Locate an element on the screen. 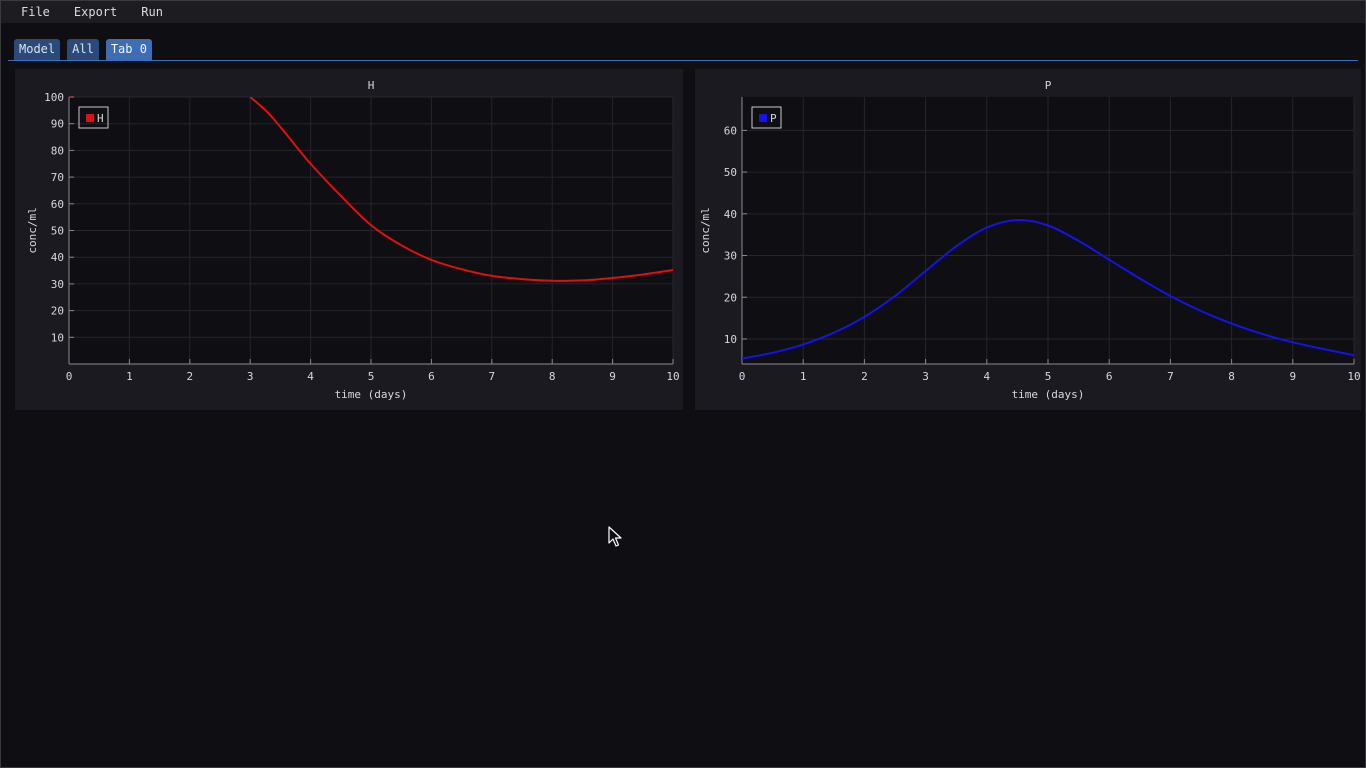 The height and width of the screenshot is (768, 1366). menu-bar: File Export Run is located at coordinates (683, 12).